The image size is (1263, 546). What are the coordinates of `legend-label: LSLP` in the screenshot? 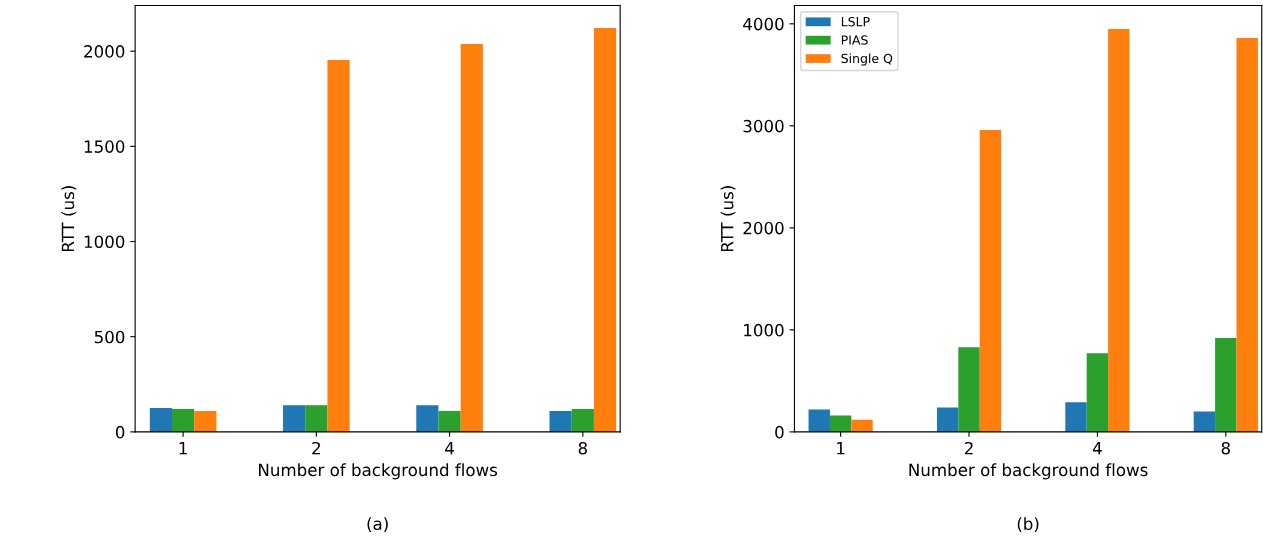 It's located at (855, 21).